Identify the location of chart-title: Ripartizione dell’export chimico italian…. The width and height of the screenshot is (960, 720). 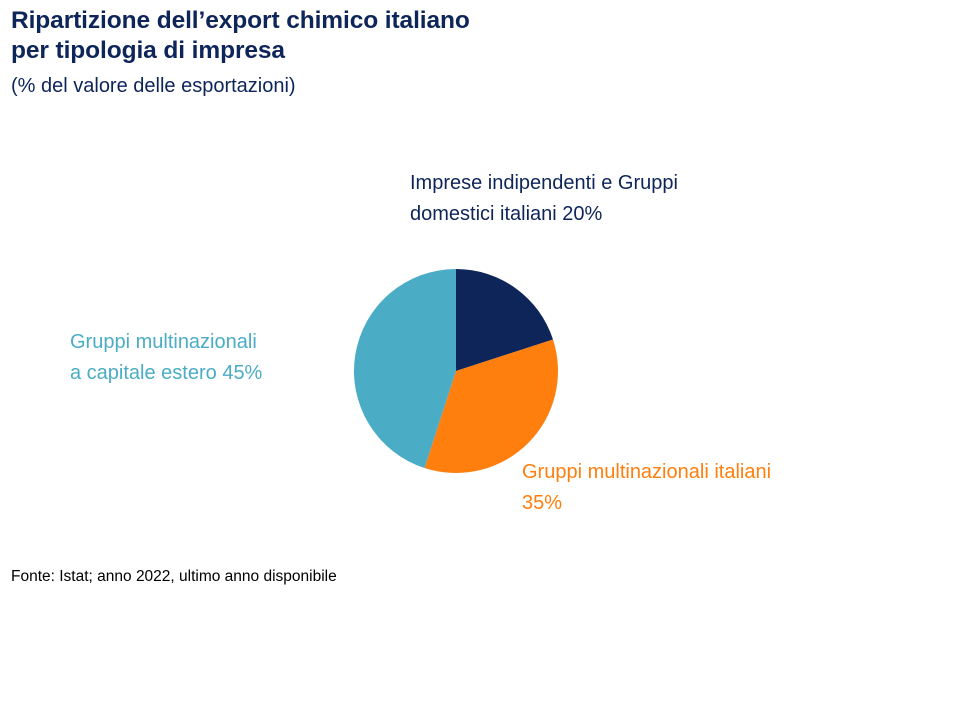
(240, 36).